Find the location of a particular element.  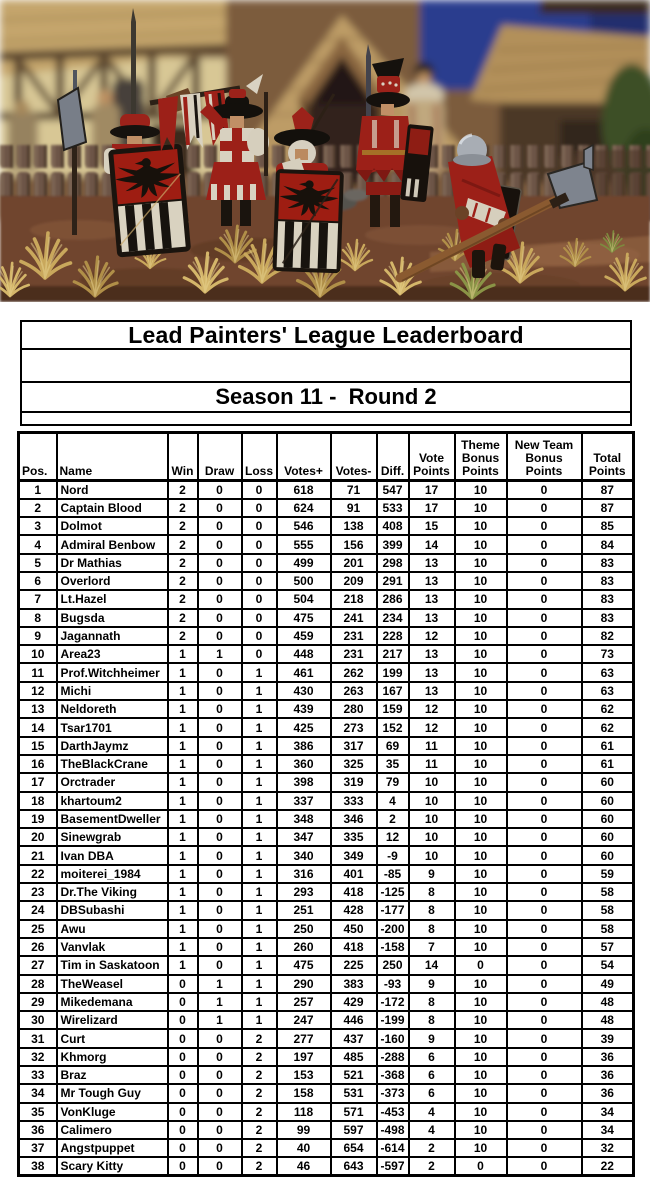

stat-cell: 597 is located at coordinates (353, 1130).